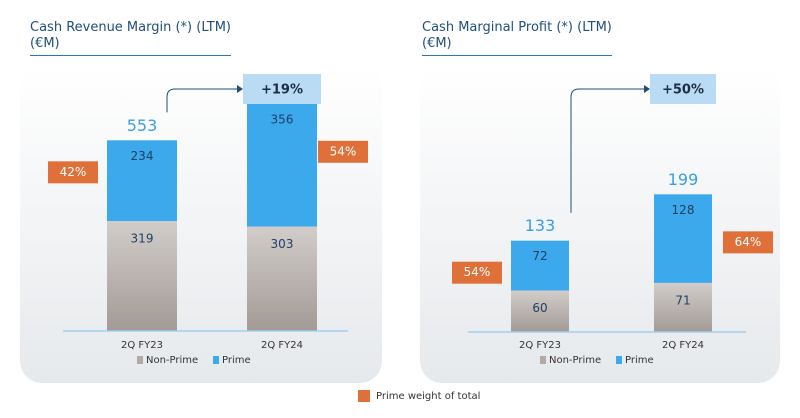  What do you see at coordinates (683, 179) in the screenshot?
I see `total-value-label: 199` at bounding box center [683, 179].